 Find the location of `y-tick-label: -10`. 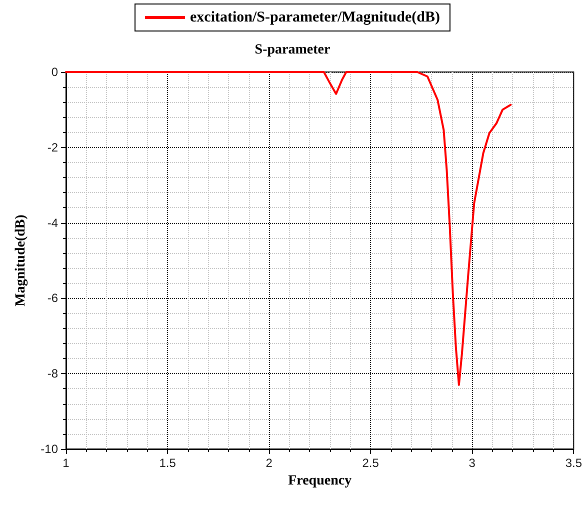

y-tick-label: -10 is located at coordinates (49, 449).